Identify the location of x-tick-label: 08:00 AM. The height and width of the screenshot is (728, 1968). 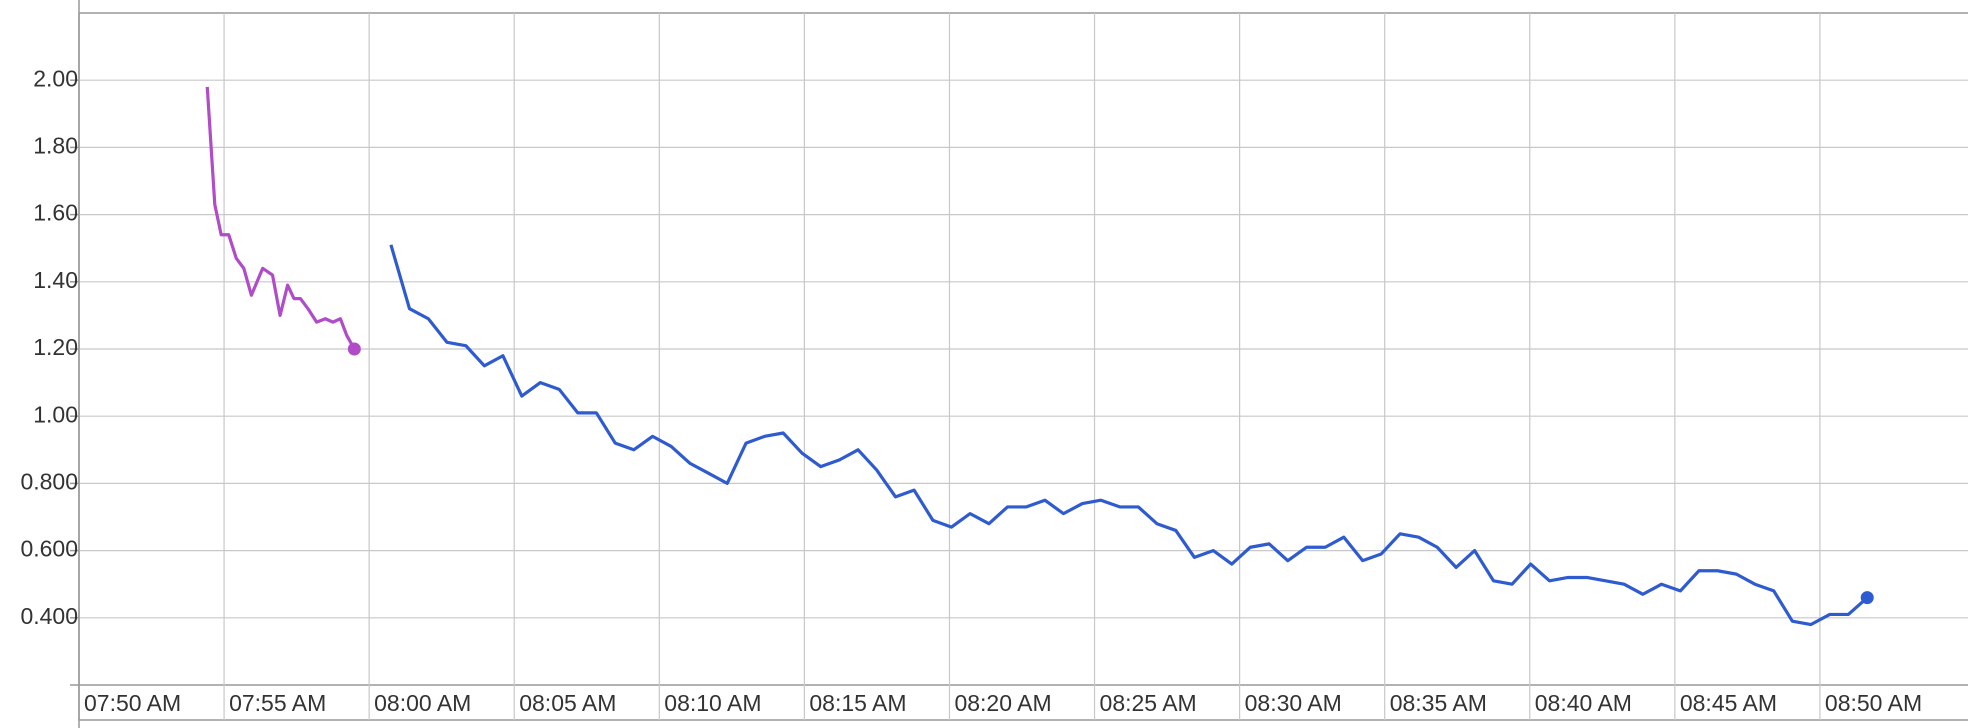
(422, 703).